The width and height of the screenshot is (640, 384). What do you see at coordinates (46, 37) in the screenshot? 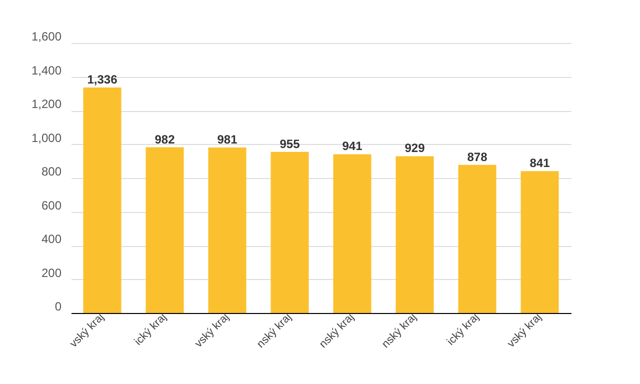
I see `y-tick-label: 1,600` at bounding box center [46, 37].